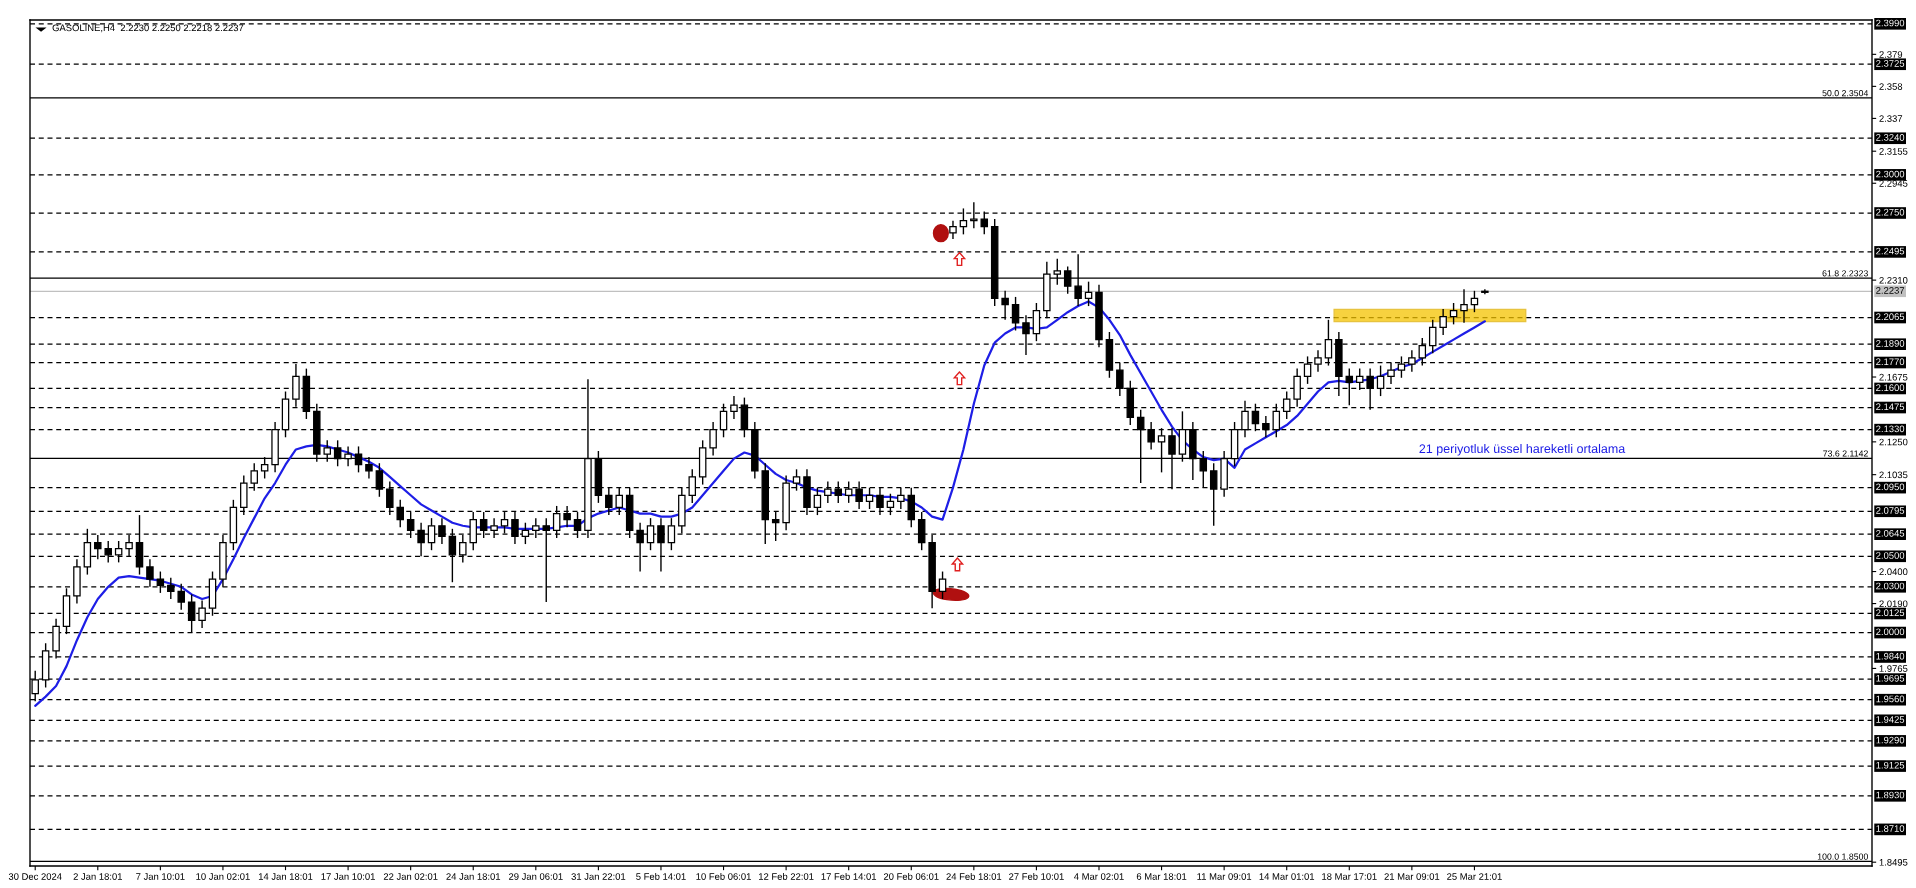  Describe the element at coordinates (786, 876) in the screenshot. I see `x-tick-label: 12 Feb 22:01` at that location.